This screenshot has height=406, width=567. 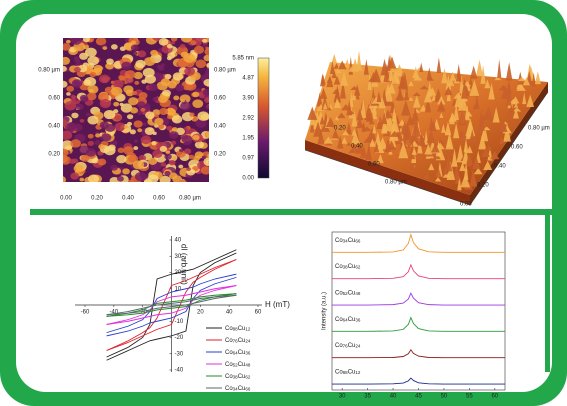 I want to click on y-tick-label: 30, so click(x=178, y=257).